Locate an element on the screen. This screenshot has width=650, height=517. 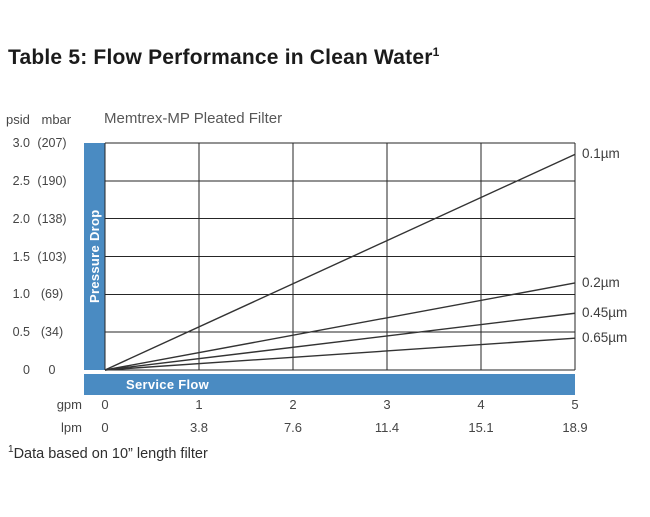
page-title-text: Table 5: Flow Performance in Clean Water is located at coordinates (220, 57).